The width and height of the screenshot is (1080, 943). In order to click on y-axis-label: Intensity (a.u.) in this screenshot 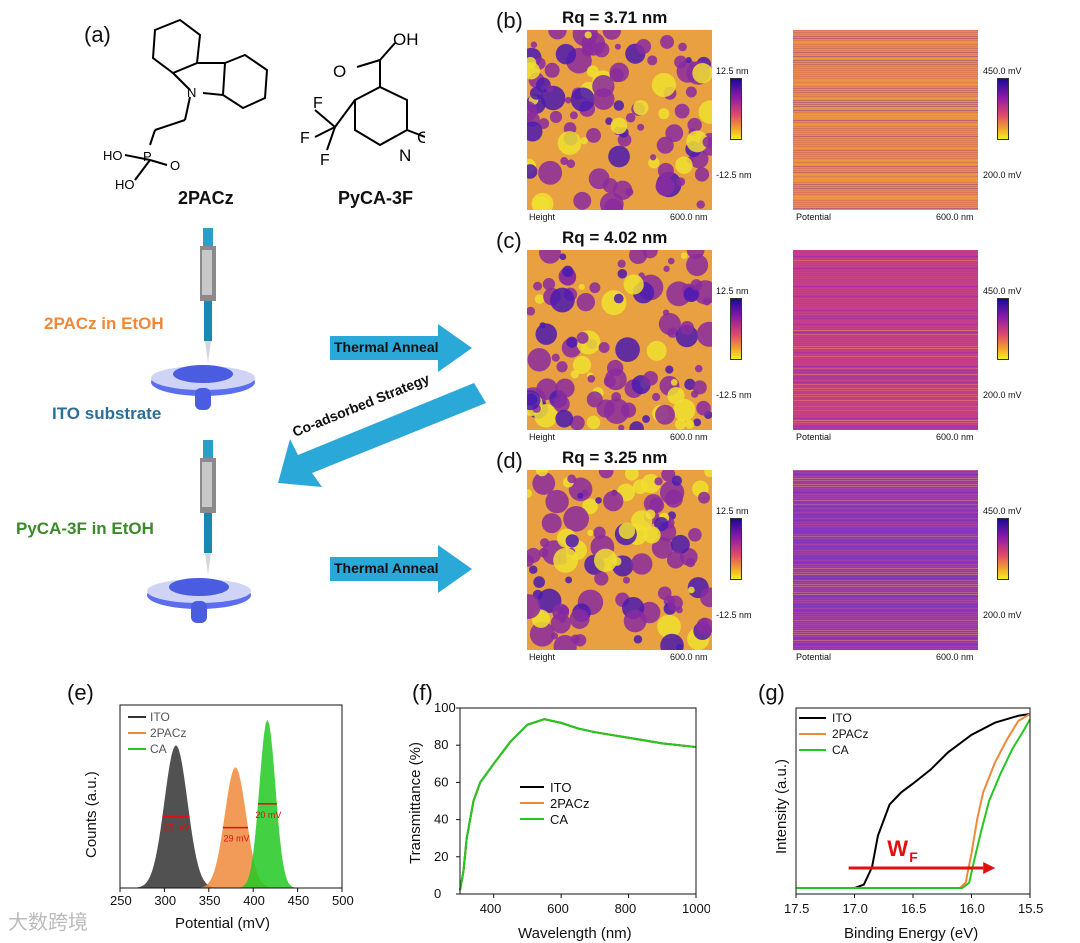, I will do `click(781, 806)`.